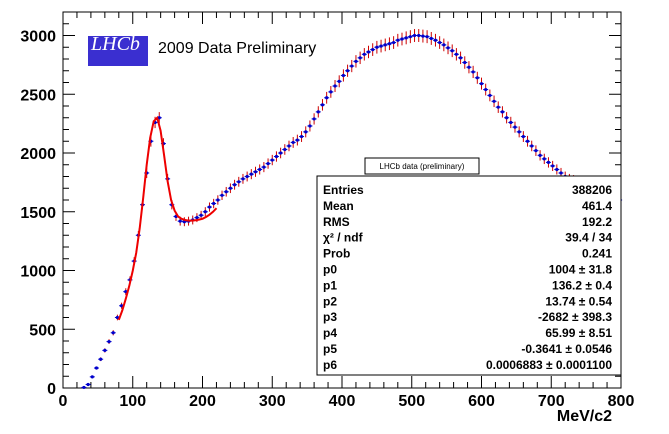  What do you see at coordinates (237, 48) in the screenshot?
I see `preliminary-annotation: 2009 Data Preliminary` at bounding box center [237, 48].